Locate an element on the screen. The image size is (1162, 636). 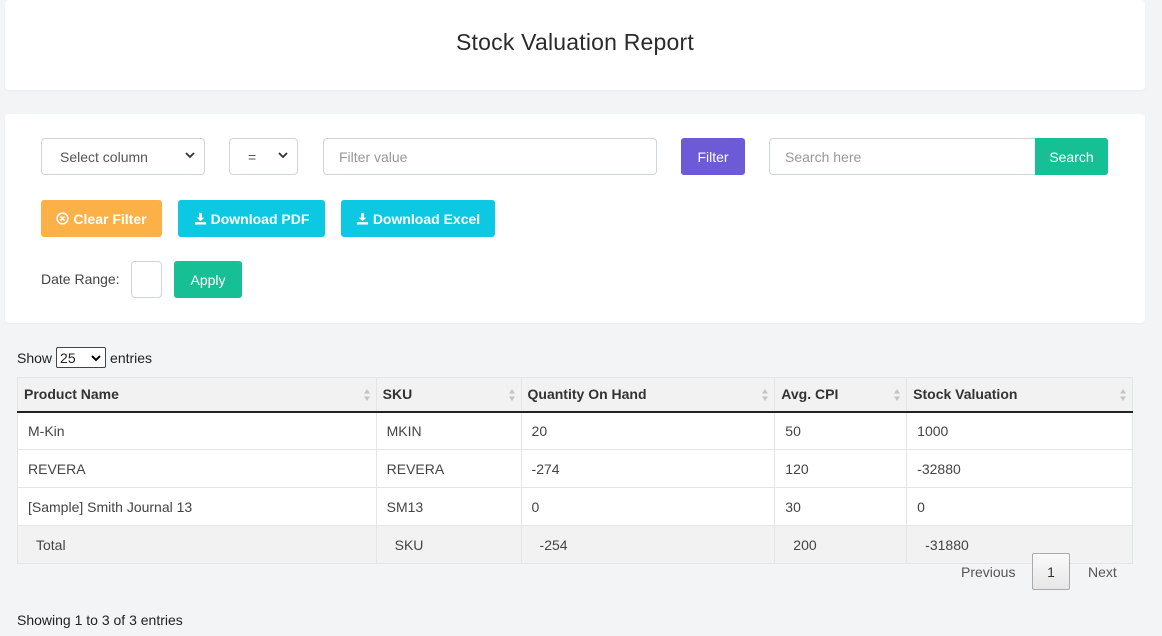
entries-label: entries is located at coordinates (131, 357).